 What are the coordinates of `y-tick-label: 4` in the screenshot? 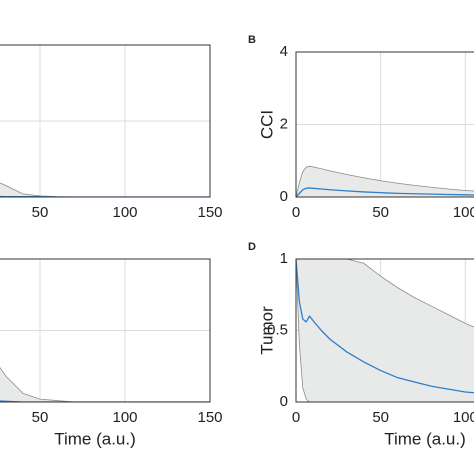 It's located at (284, 51).